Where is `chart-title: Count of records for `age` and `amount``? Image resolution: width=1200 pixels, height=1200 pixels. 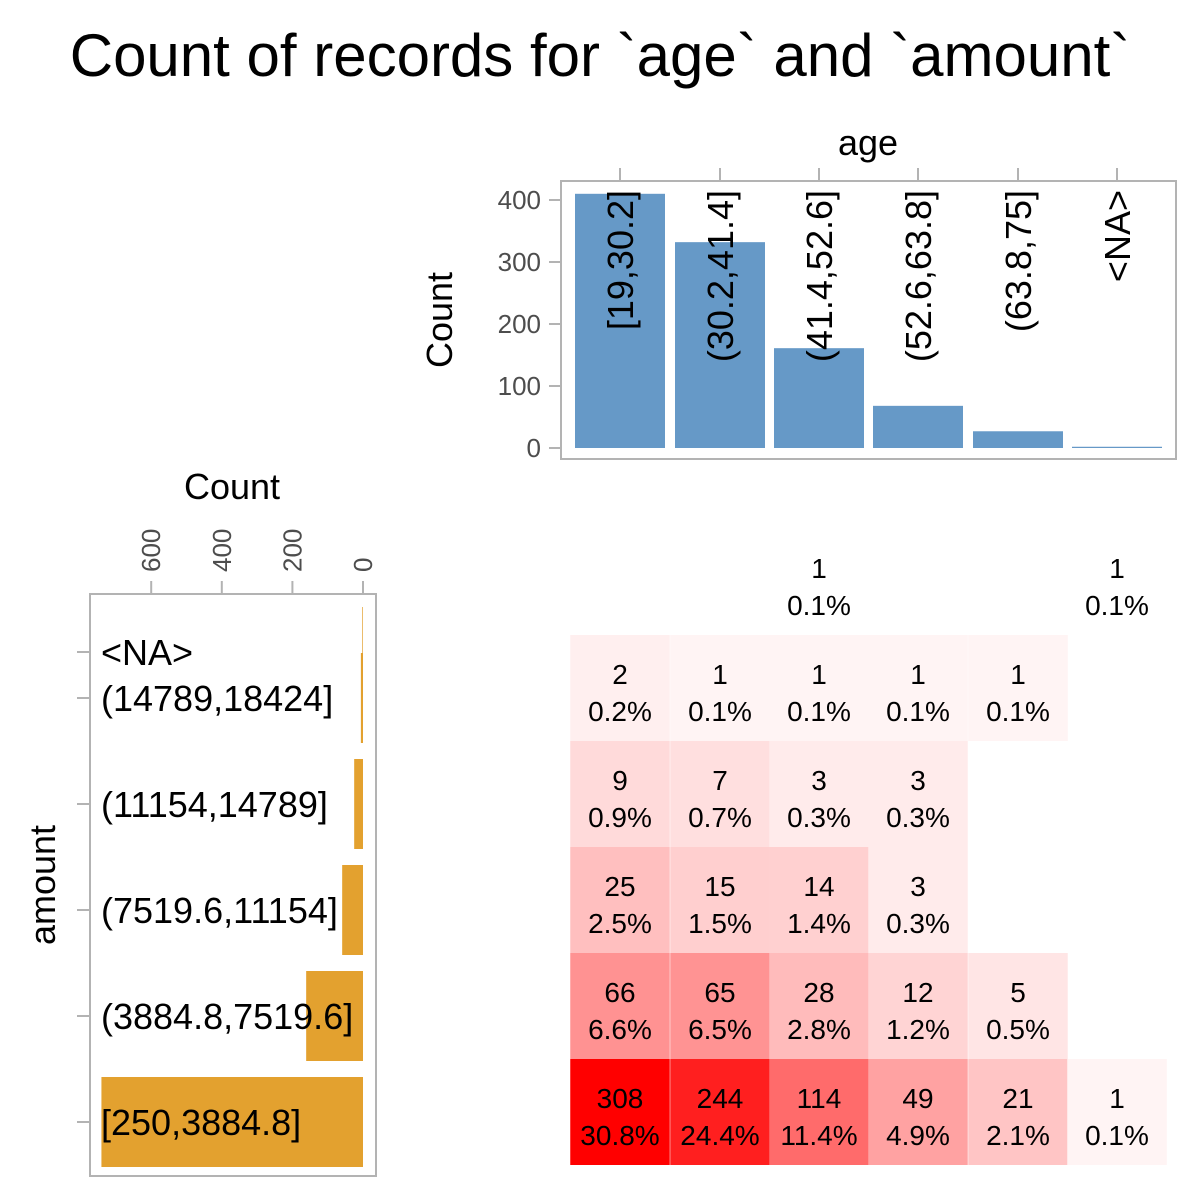
chart-title: Count of records for `age` and `amount` is located at coordinates (600, 55).